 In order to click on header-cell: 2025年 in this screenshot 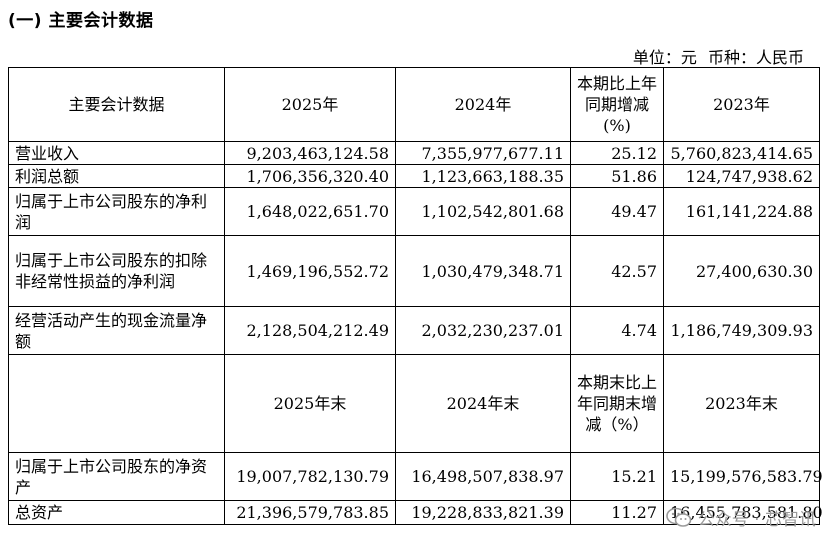, I will do `click(310, 104)`.